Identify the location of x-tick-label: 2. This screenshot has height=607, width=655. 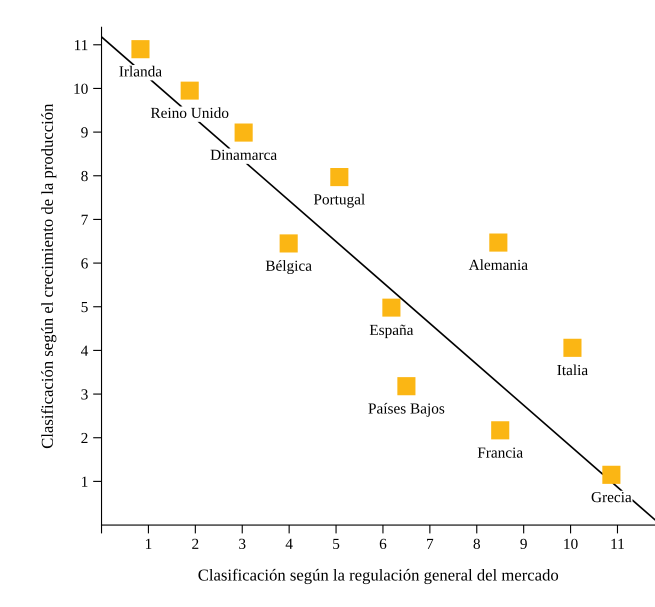
(195, 543).